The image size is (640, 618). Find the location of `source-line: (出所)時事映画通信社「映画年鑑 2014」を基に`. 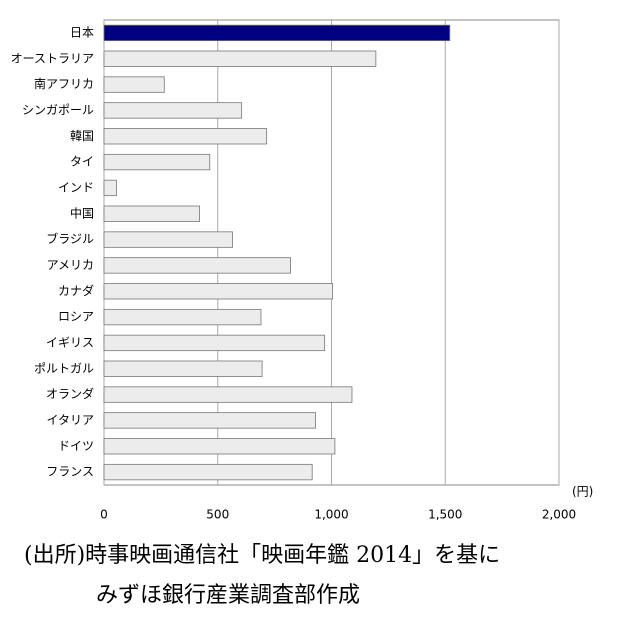

source-line: (出所)時事映画通信社「映画年鑑 2014」を基に is located at coordinates (262, 555).